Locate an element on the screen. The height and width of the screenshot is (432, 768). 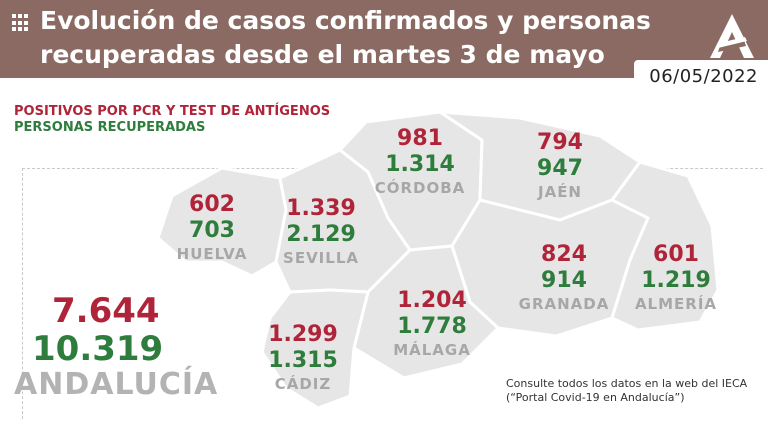
province-label-granada: 824 914 GRANADA is located at coordinates (564, 278).